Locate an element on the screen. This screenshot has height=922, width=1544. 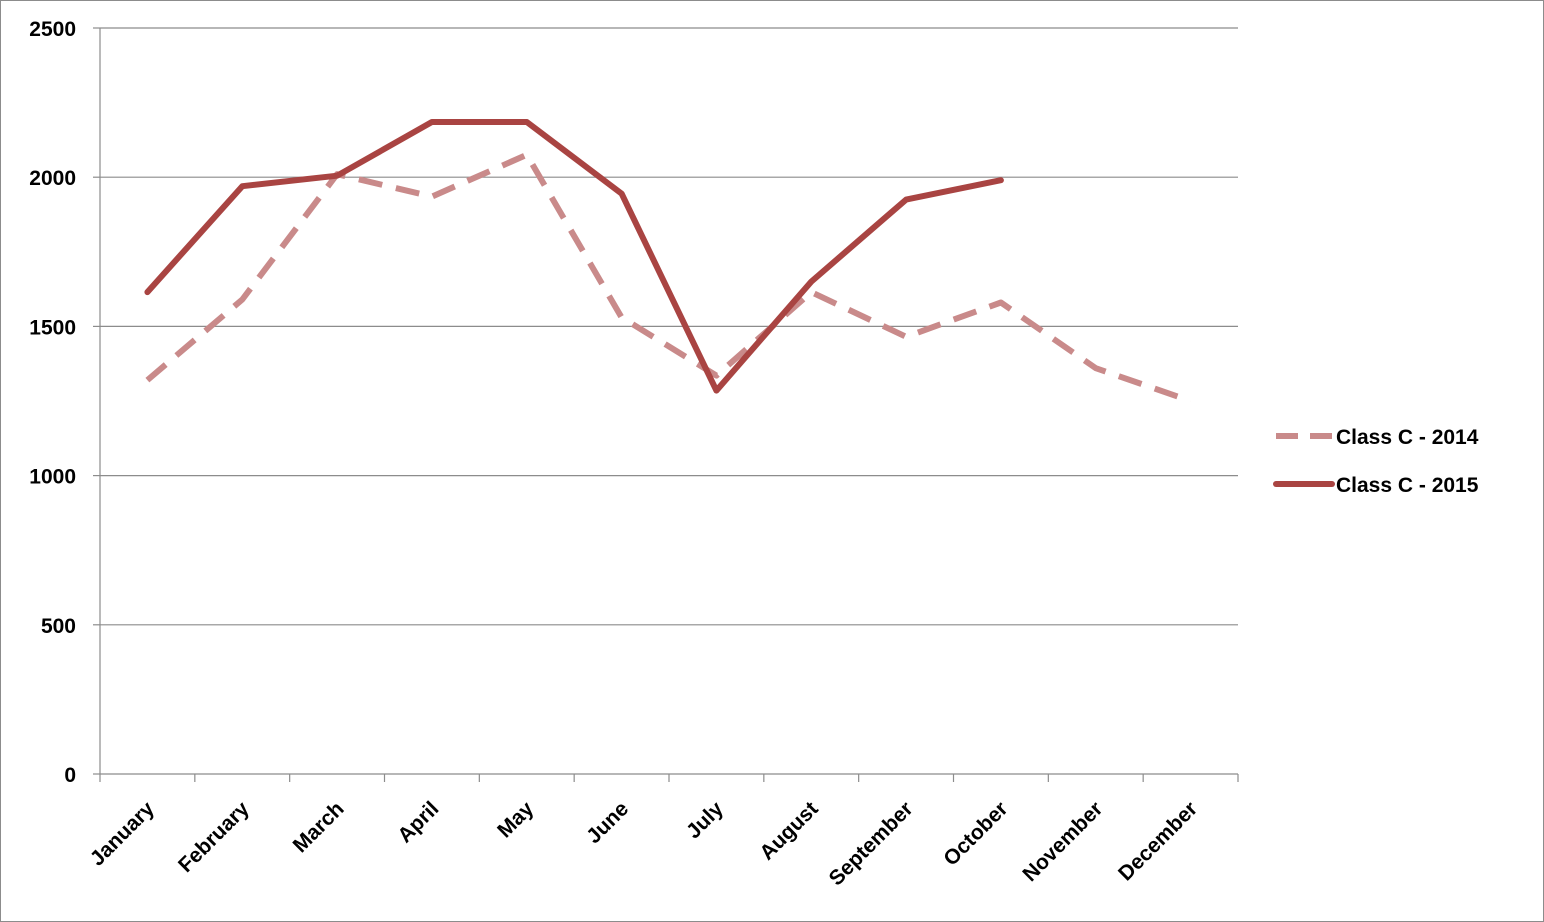
x-tick-label: February is located at coordinates (214, 837).